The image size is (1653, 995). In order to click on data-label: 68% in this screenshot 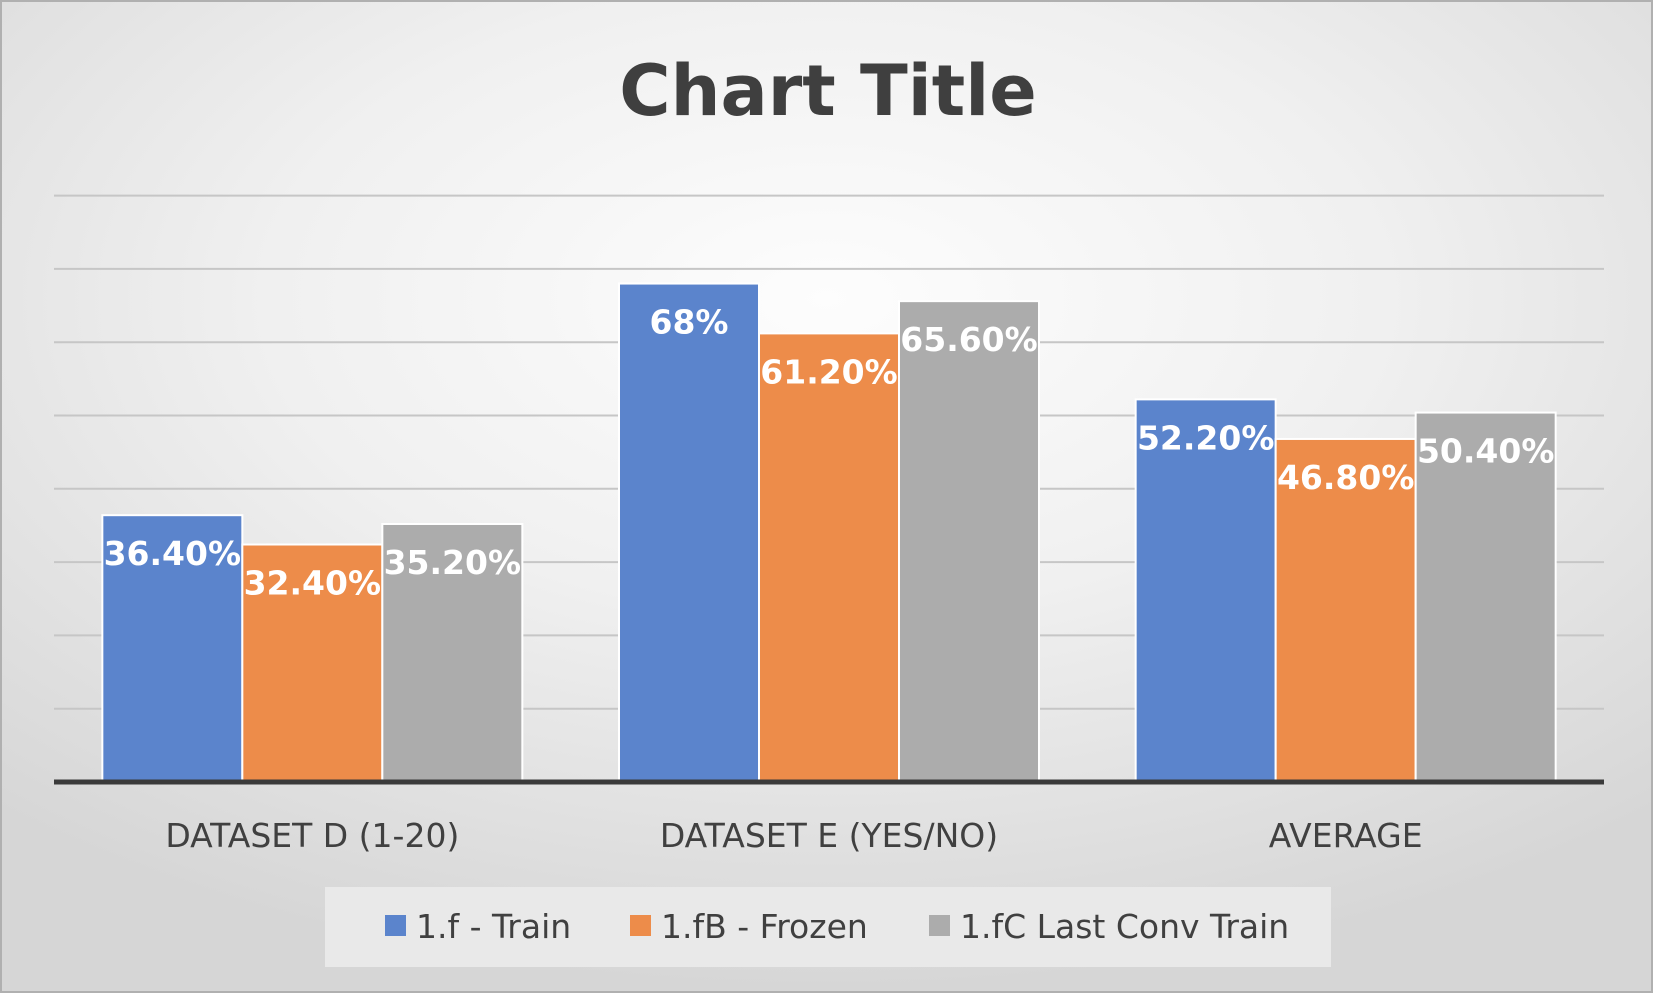, I will do `click(689, 322)`.